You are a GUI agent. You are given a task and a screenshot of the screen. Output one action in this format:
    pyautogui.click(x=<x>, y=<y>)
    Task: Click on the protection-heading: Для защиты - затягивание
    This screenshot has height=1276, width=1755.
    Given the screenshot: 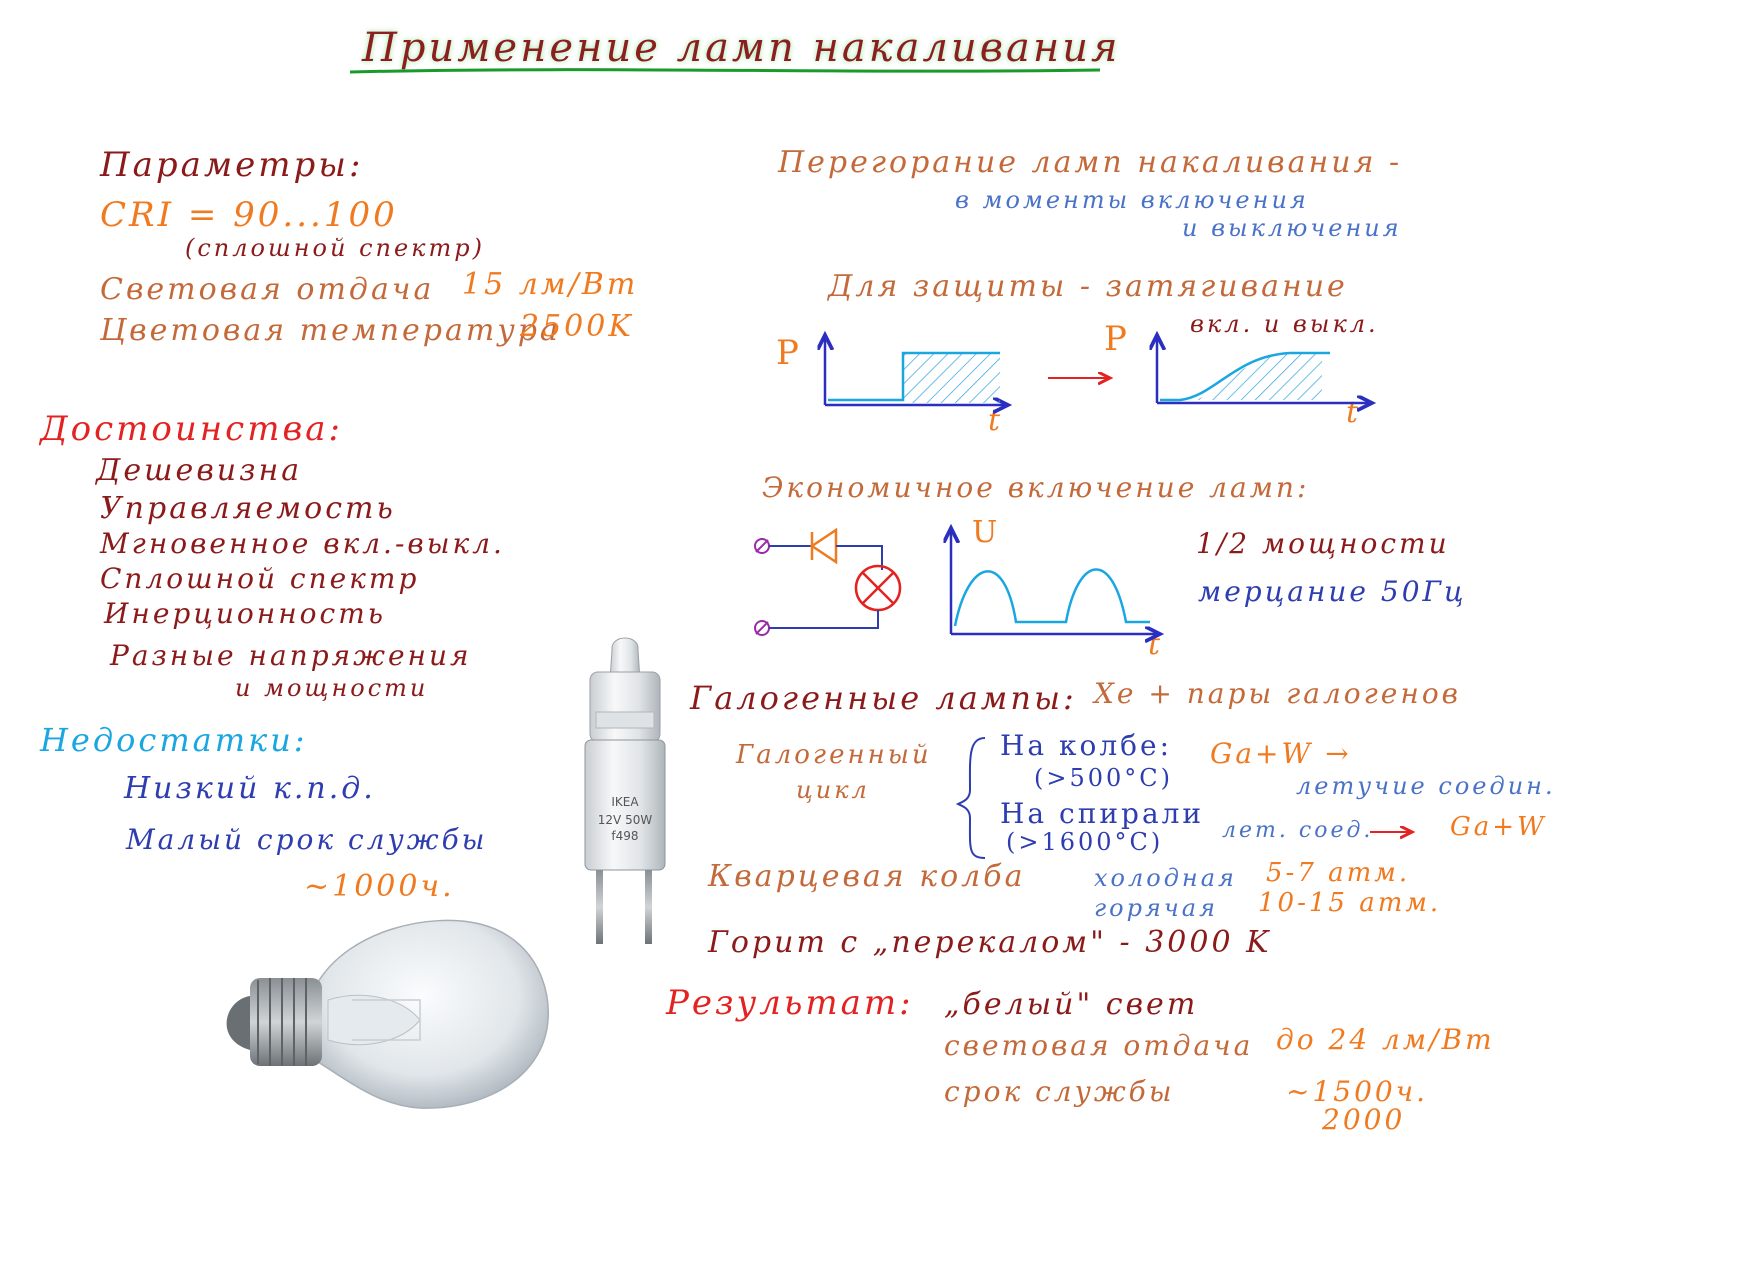 What is the action you would take?
    pyautogui.click(x=1088, y=286)
    